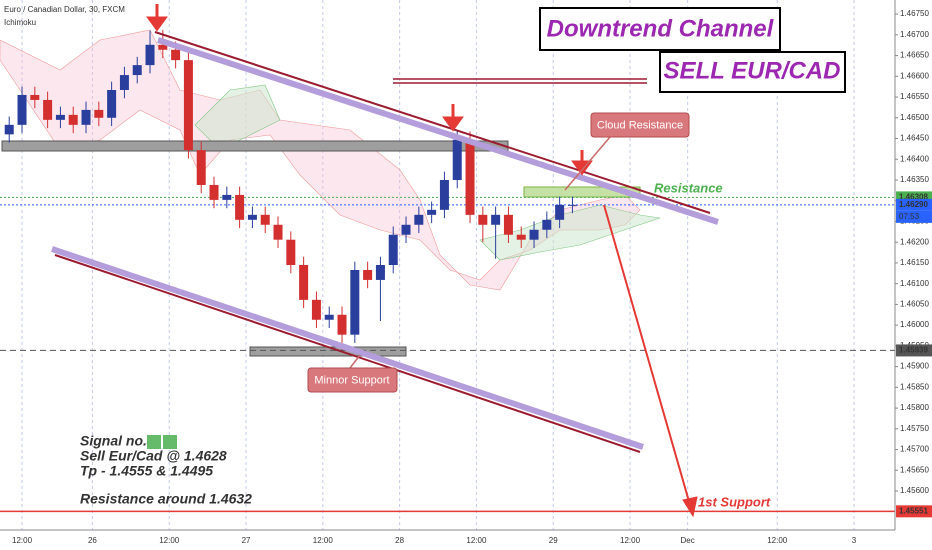 Image resolution: width=932 pixels, height=550 pixels. I want to click on annotation-resistance: Resistance, so click(688, 187).